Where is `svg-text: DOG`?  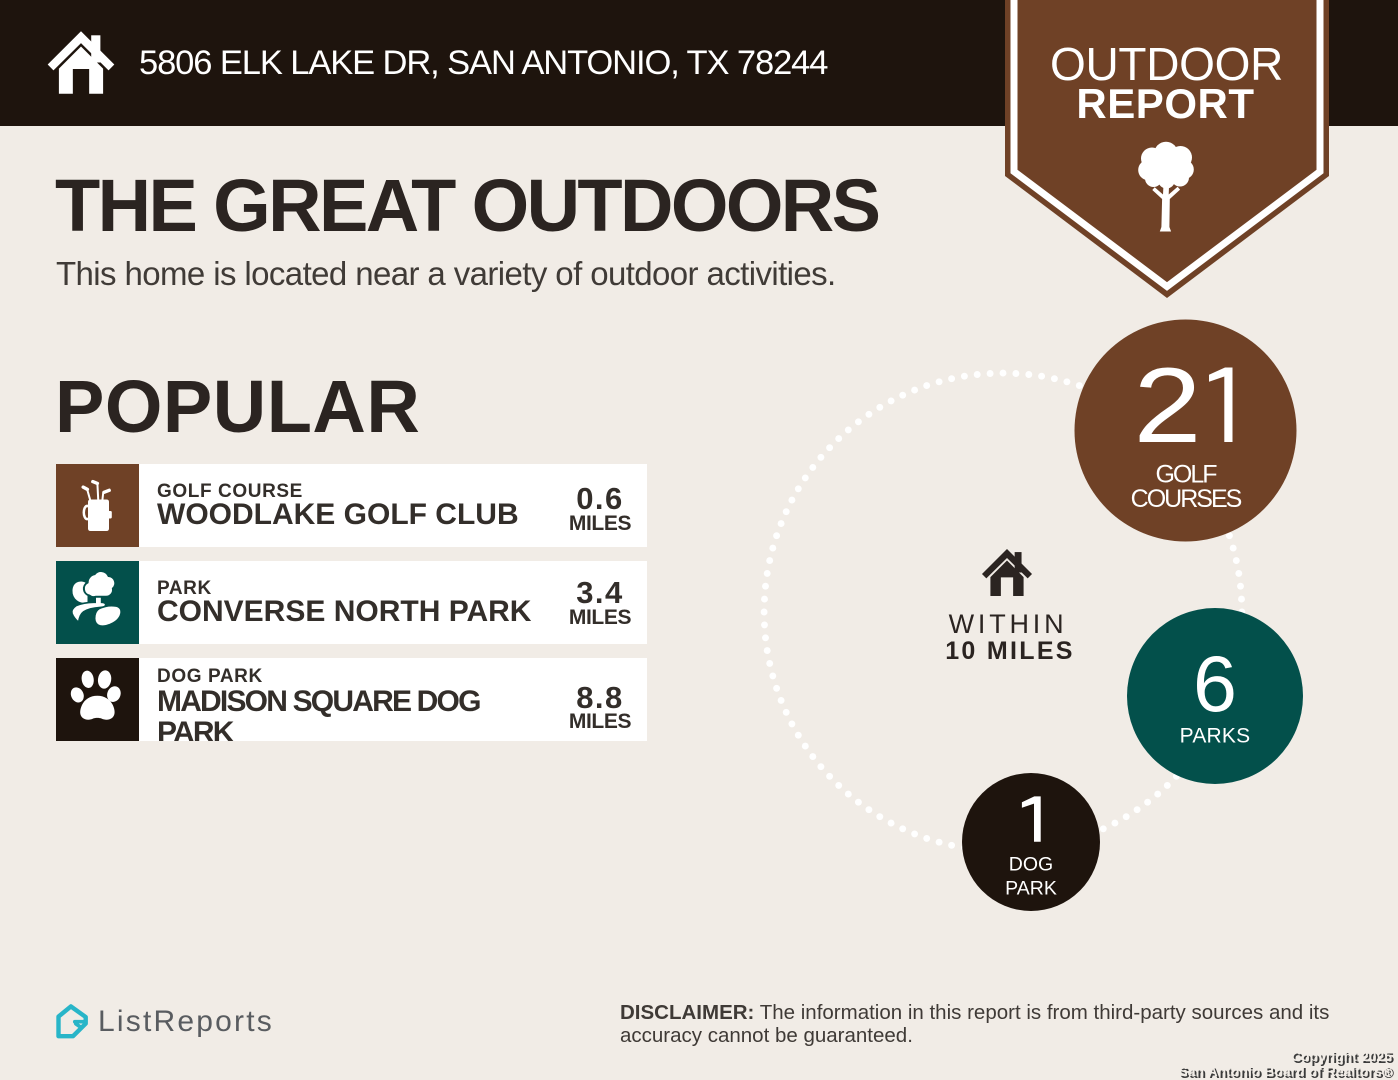 svg-text: DOG is located at coordinates (1031, 864).